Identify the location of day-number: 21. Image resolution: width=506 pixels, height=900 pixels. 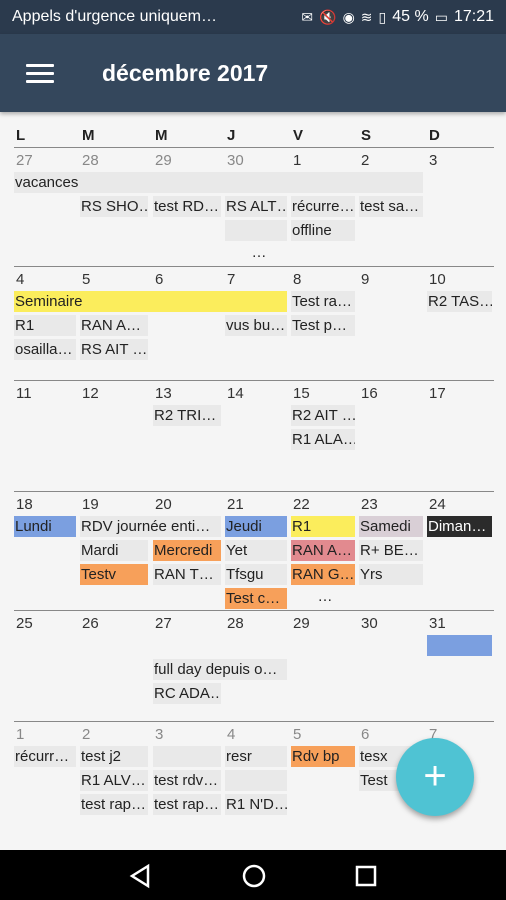
(235, 504).